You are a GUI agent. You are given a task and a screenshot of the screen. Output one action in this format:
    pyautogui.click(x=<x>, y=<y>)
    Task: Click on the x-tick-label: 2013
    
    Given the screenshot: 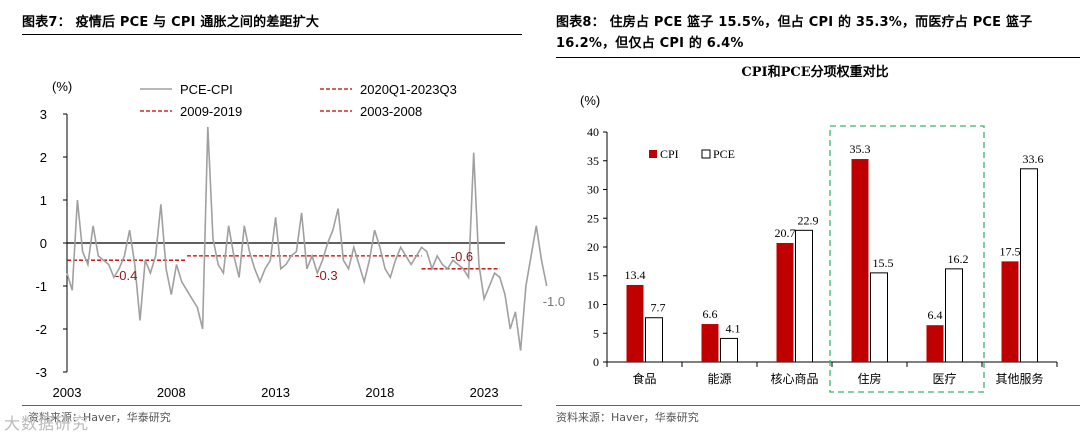 What is the action you would take?
    pyautogui.click(x=275, y=392)
    